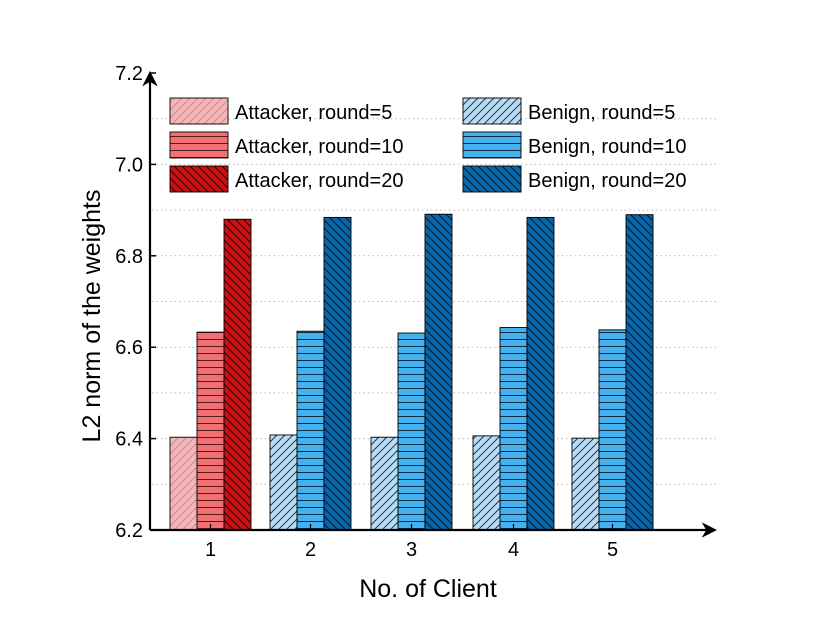 The height and width of the screenshot is (636, 830). I want to click on y-axis-title: L2 norm of the weights, so click(92, 316).